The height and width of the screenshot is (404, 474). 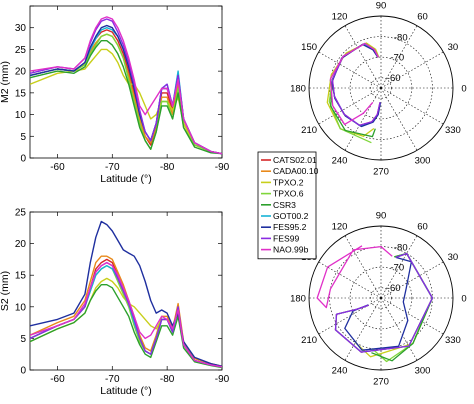 What do you see at coordinates (125, 391) in the screenshot?
I see `x-axis-label: Latitude (°)` at bounding box center [125, 391].